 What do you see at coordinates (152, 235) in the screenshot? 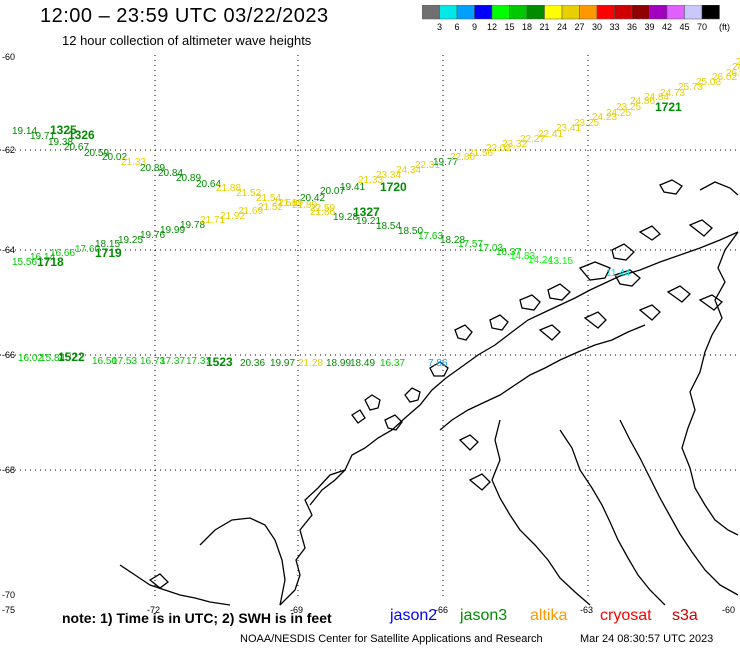
I see `wave-height-label: 19.76` at bounding box center [152, 235].